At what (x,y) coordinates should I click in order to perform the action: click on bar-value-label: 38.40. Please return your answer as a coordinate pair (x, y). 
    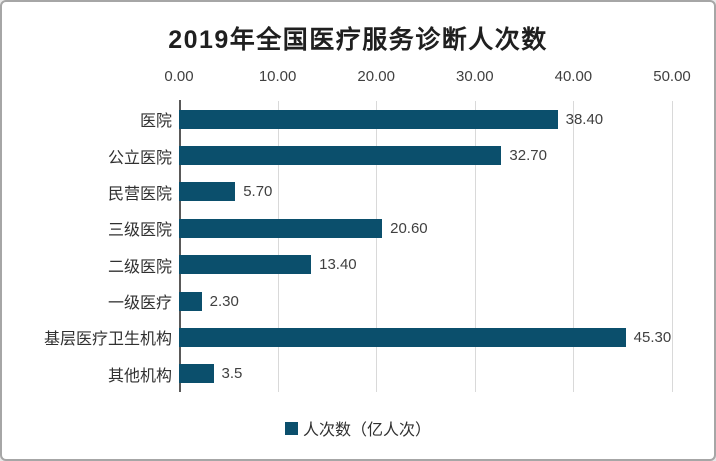
    Looking at the image, I should click on (584, 119).